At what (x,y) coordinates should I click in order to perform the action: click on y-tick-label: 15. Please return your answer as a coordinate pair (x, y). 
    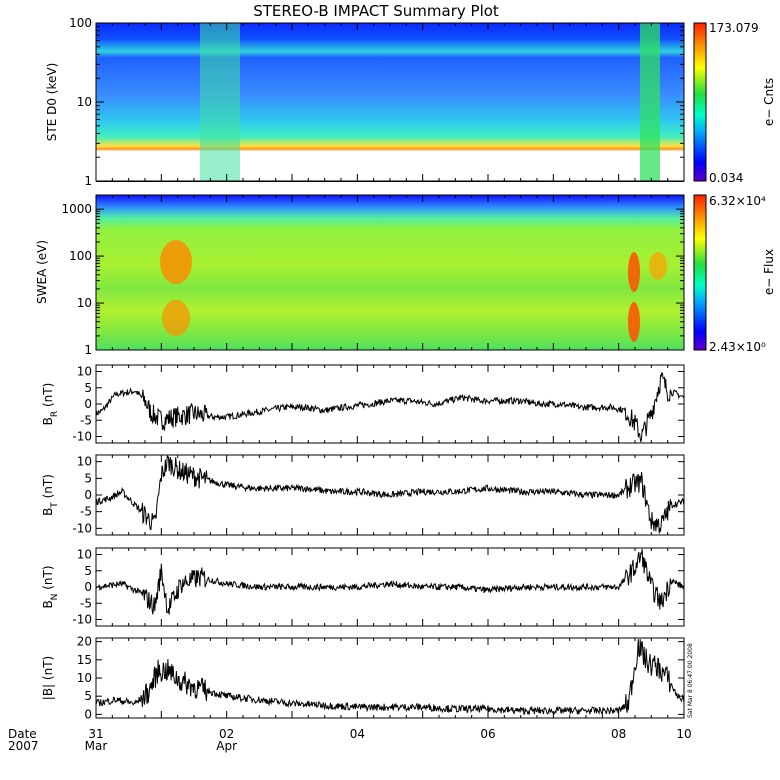
    Looking at the image, I should click on (84, 660).